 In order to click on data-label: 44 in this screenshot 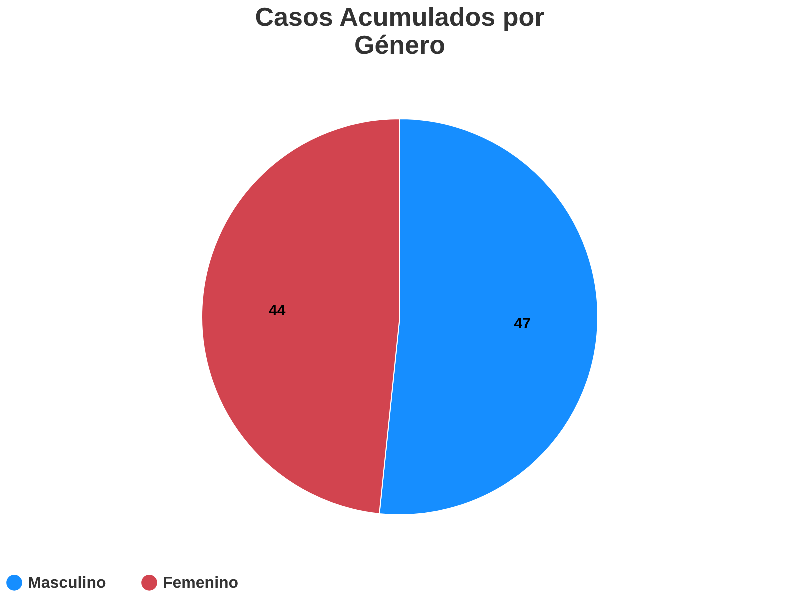, I will do `click(277, 311)`.